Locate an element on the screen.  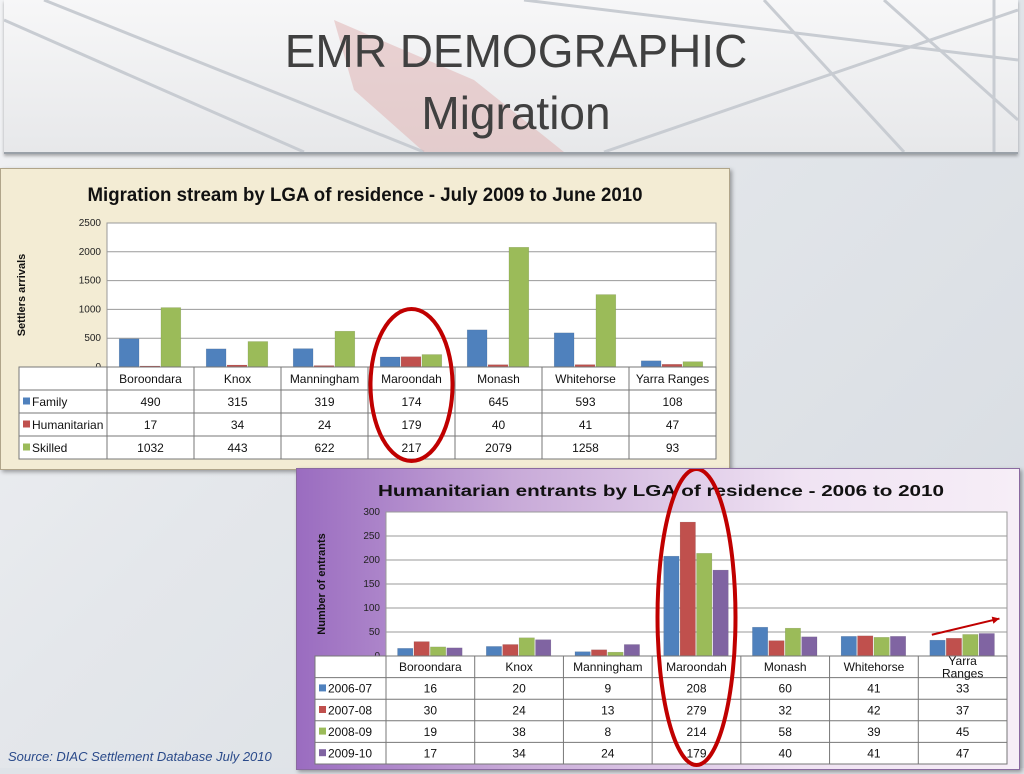
y-tick-label: 2500 is located at coordinates (90, 223).